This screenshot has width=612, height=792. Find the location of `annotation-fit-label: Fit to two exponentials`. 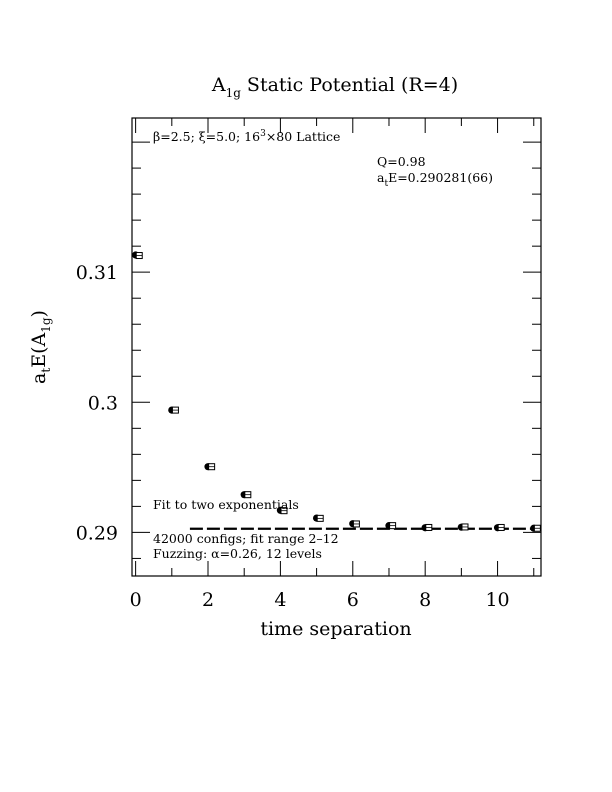

annotation-fit-label: Fit to two exponentials is located at coordinates (226, 504).